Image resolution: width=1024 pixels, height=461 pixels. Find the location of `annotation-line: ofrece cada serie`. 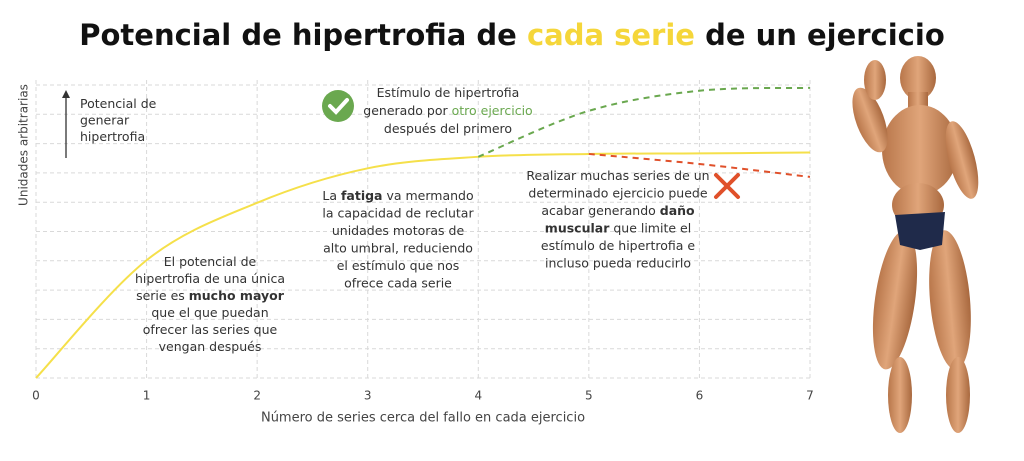

annotation-line: ofrece cada serie is located at coordinates (398, 282).